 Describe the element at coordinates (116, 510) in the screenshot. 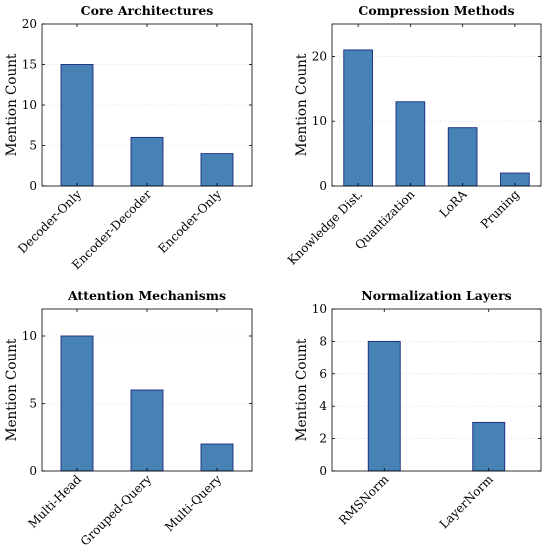

I see `x-category-label: Grouped-Query` at that location.